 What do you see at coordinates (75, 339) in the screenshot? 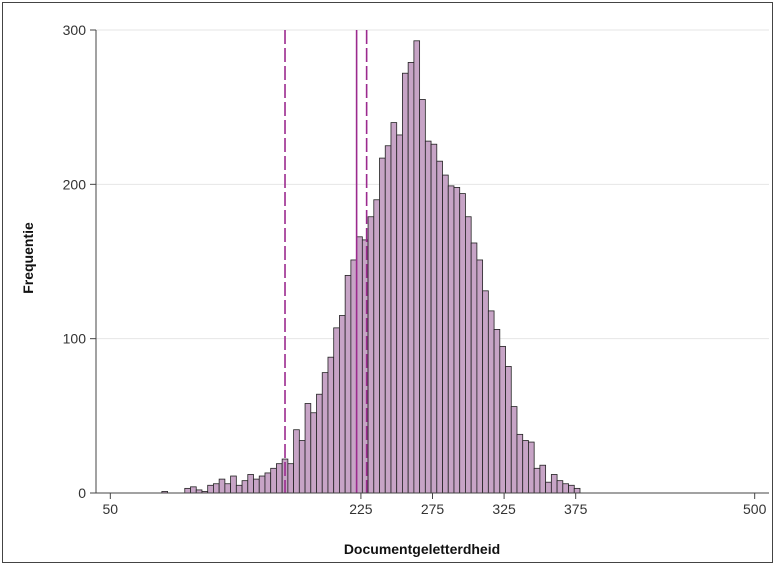
I see `y-tick-label: 100` at bounding box center [75, 339].